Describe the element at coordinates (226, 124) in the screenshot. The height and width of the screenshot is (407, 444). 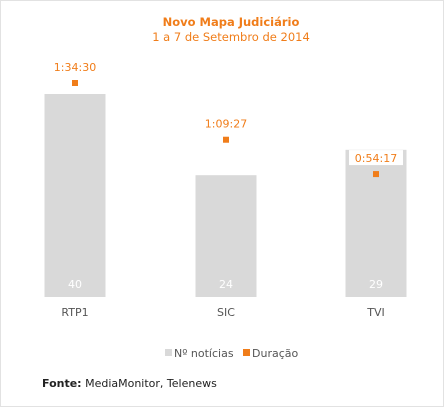
I see `duration-label-sic: 1:09:27` at that location.